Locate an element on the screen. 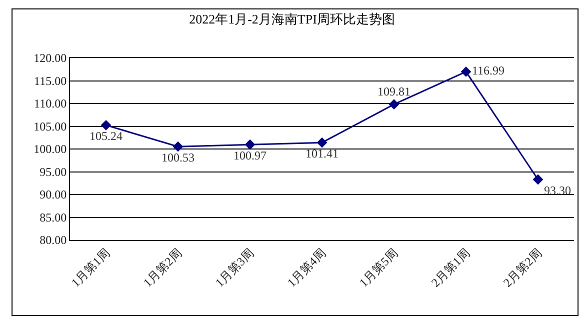 The height and width of the screenshot is (318, 584). data-label: 109.81 is located at coordinates (394, 91).